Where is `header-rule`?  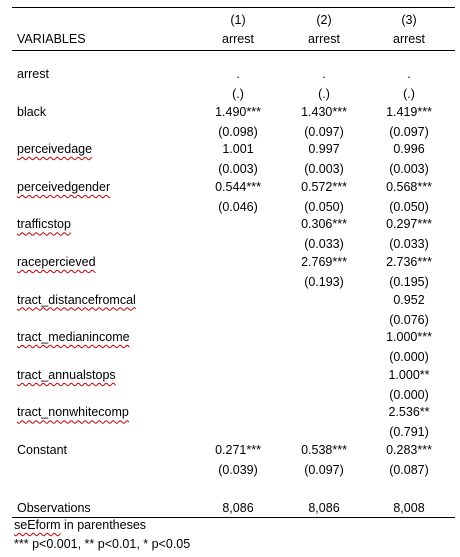
header-rule is located at coordinates (233, 50).